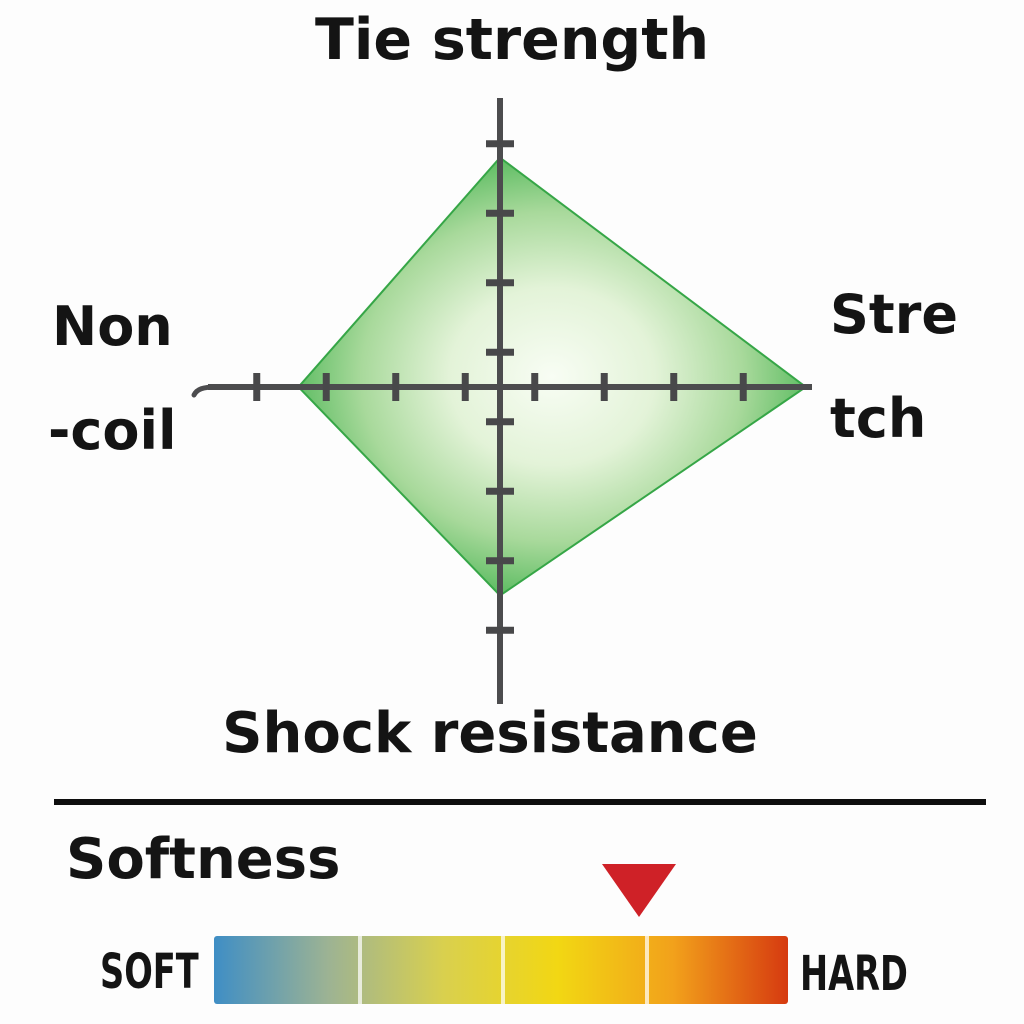 This screenshot has height=1024, width=1024. I want to click on axis-label-stretch-line1: Stre, so click(894, 314).